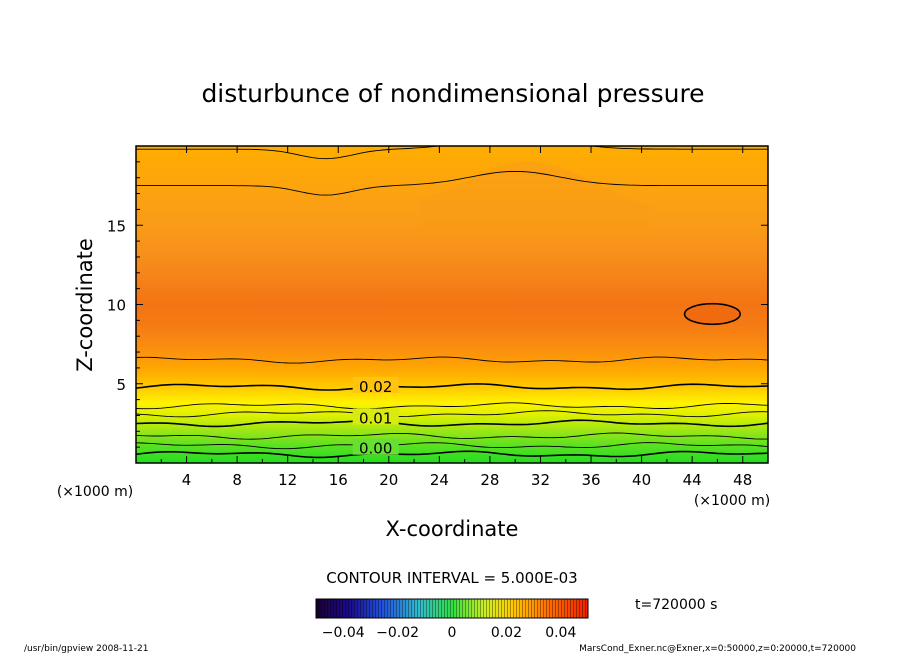 The image size is (904, 654). I want to click on x-tick-label: 40, so click(641, 480).